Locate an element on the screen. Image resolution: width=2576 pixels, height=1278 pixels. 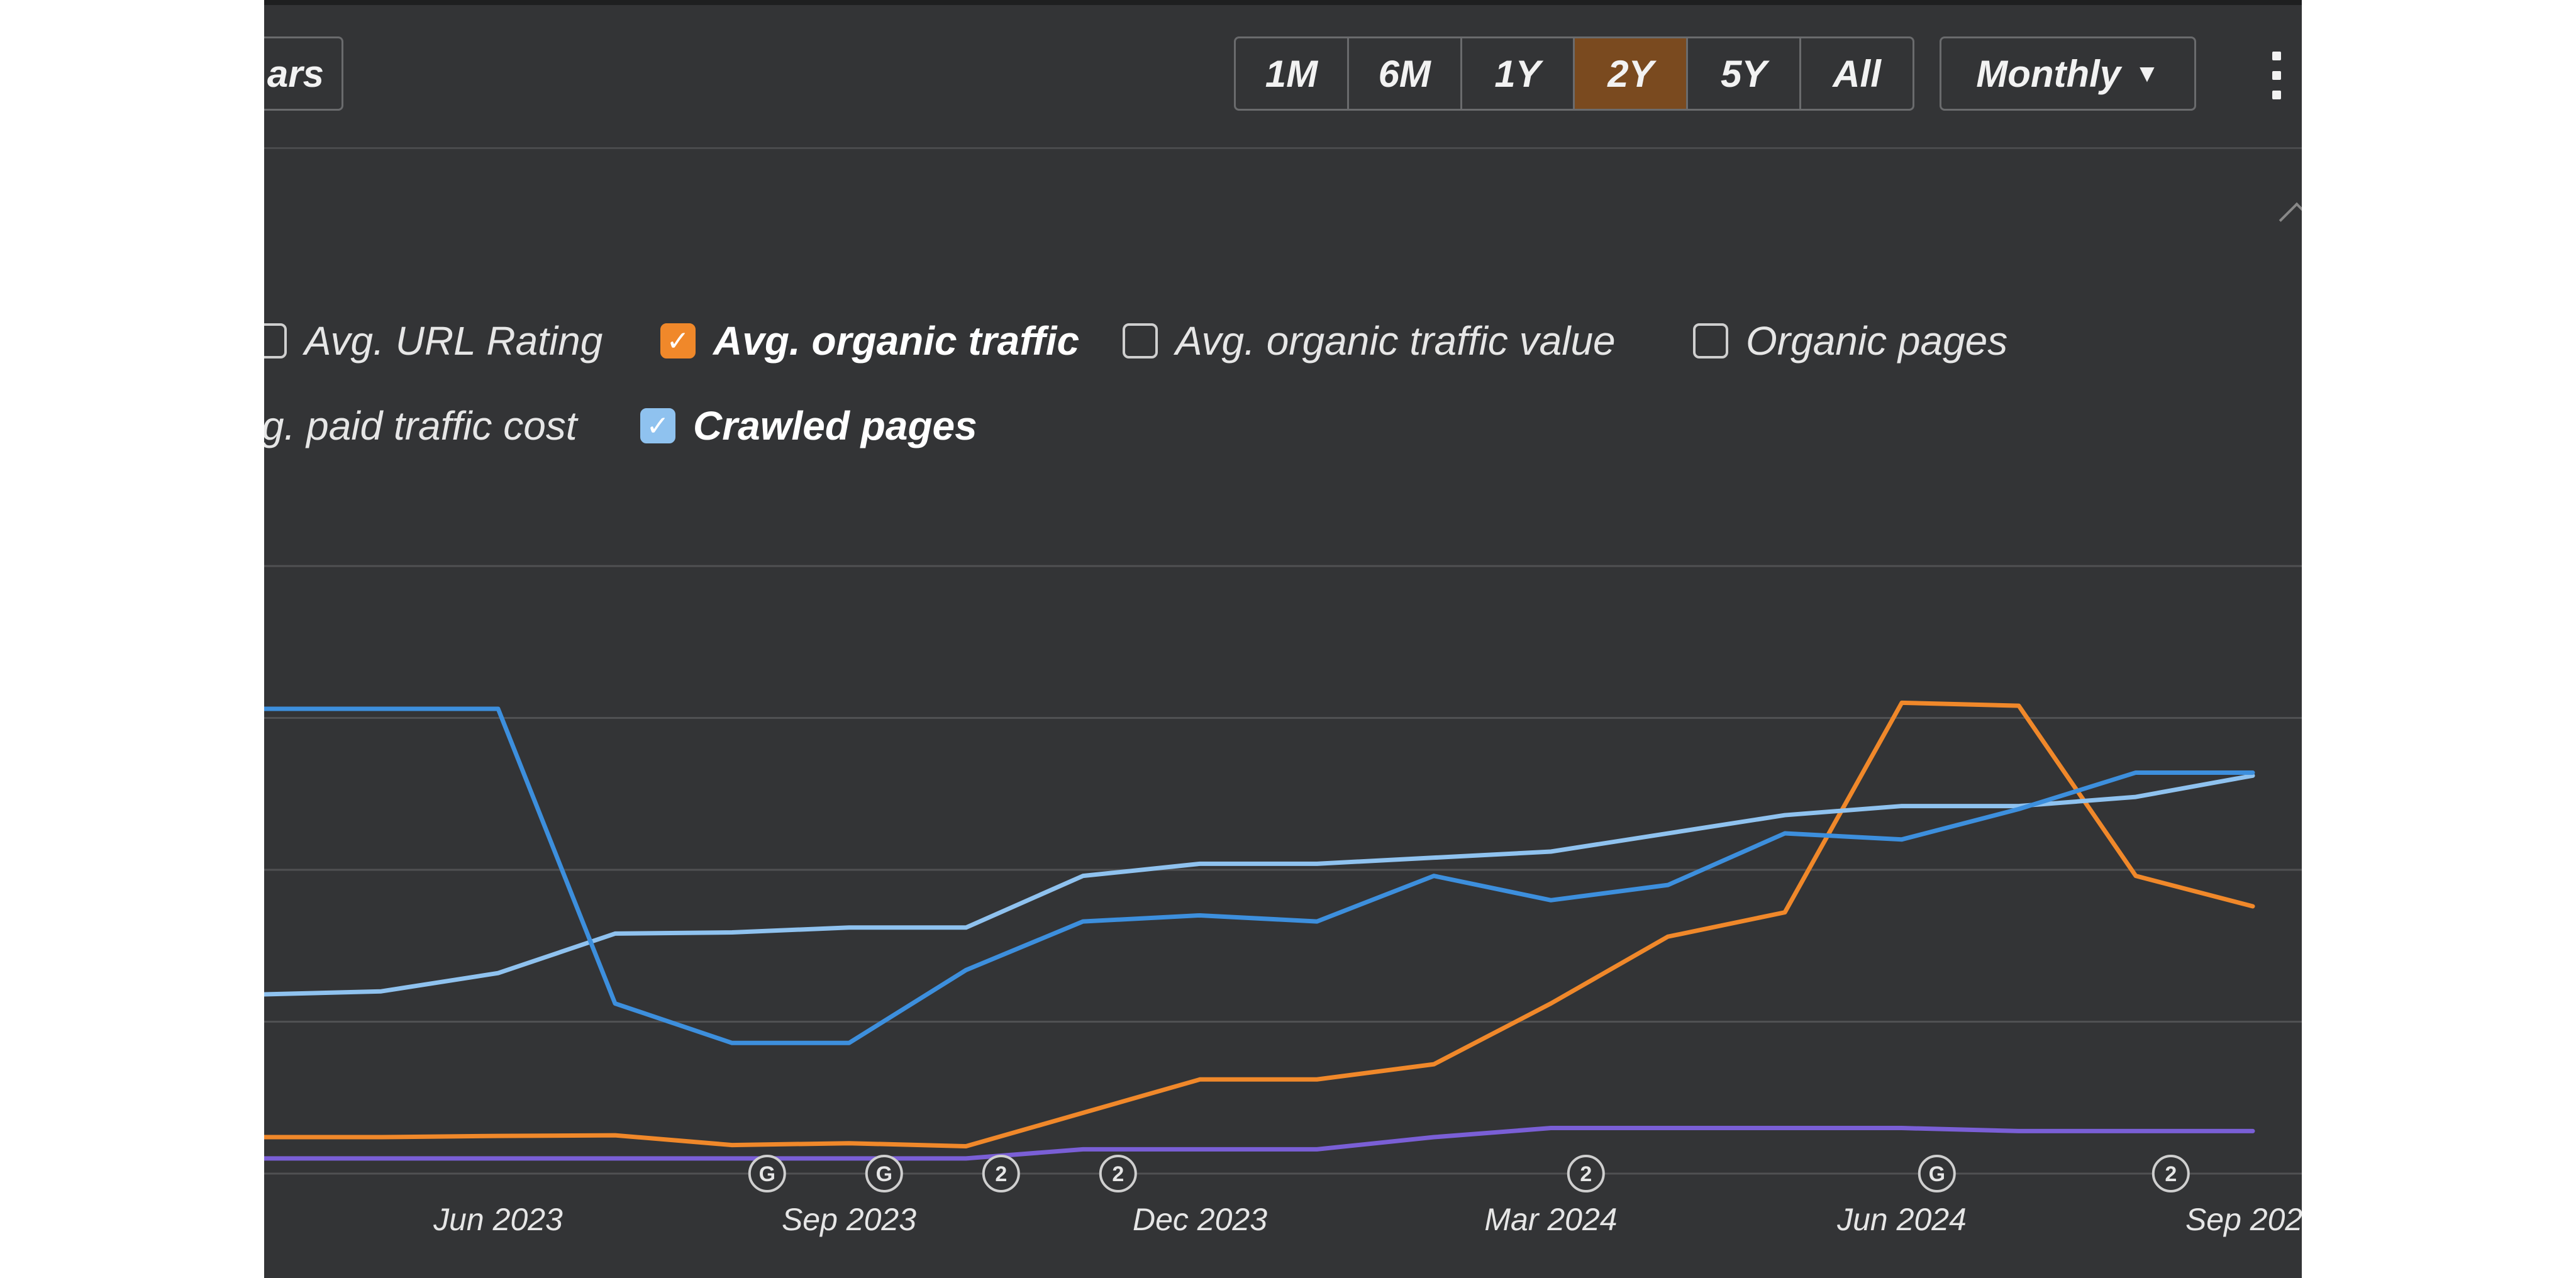
legend-paid-traffic-cost: g. paid traffic cost is located at coordinates (420, 426).